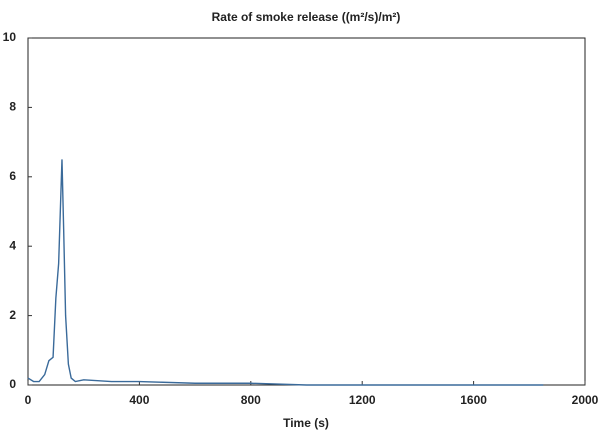 The height and width of the screenshot is (434, 604). What do you see at coordinates (12, 384) in the screenshot?
I see `y-tick-label: 0` at bounding box center [12, 384].